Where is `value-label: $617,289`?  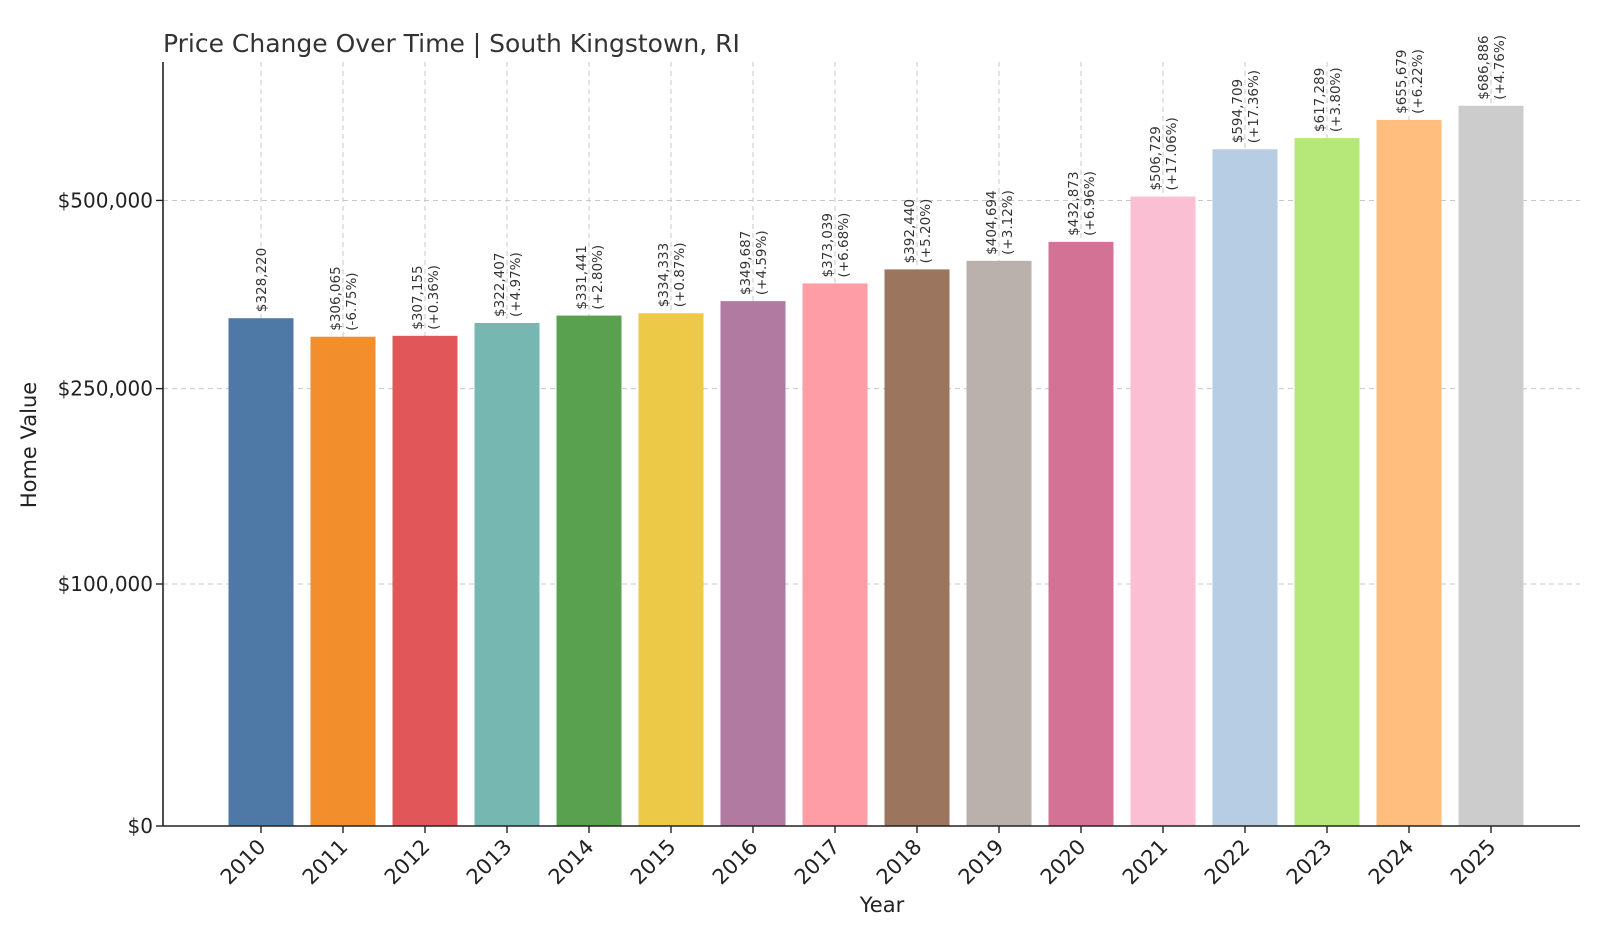
value-label: $617,289 is located at coordinates (1320, 100).